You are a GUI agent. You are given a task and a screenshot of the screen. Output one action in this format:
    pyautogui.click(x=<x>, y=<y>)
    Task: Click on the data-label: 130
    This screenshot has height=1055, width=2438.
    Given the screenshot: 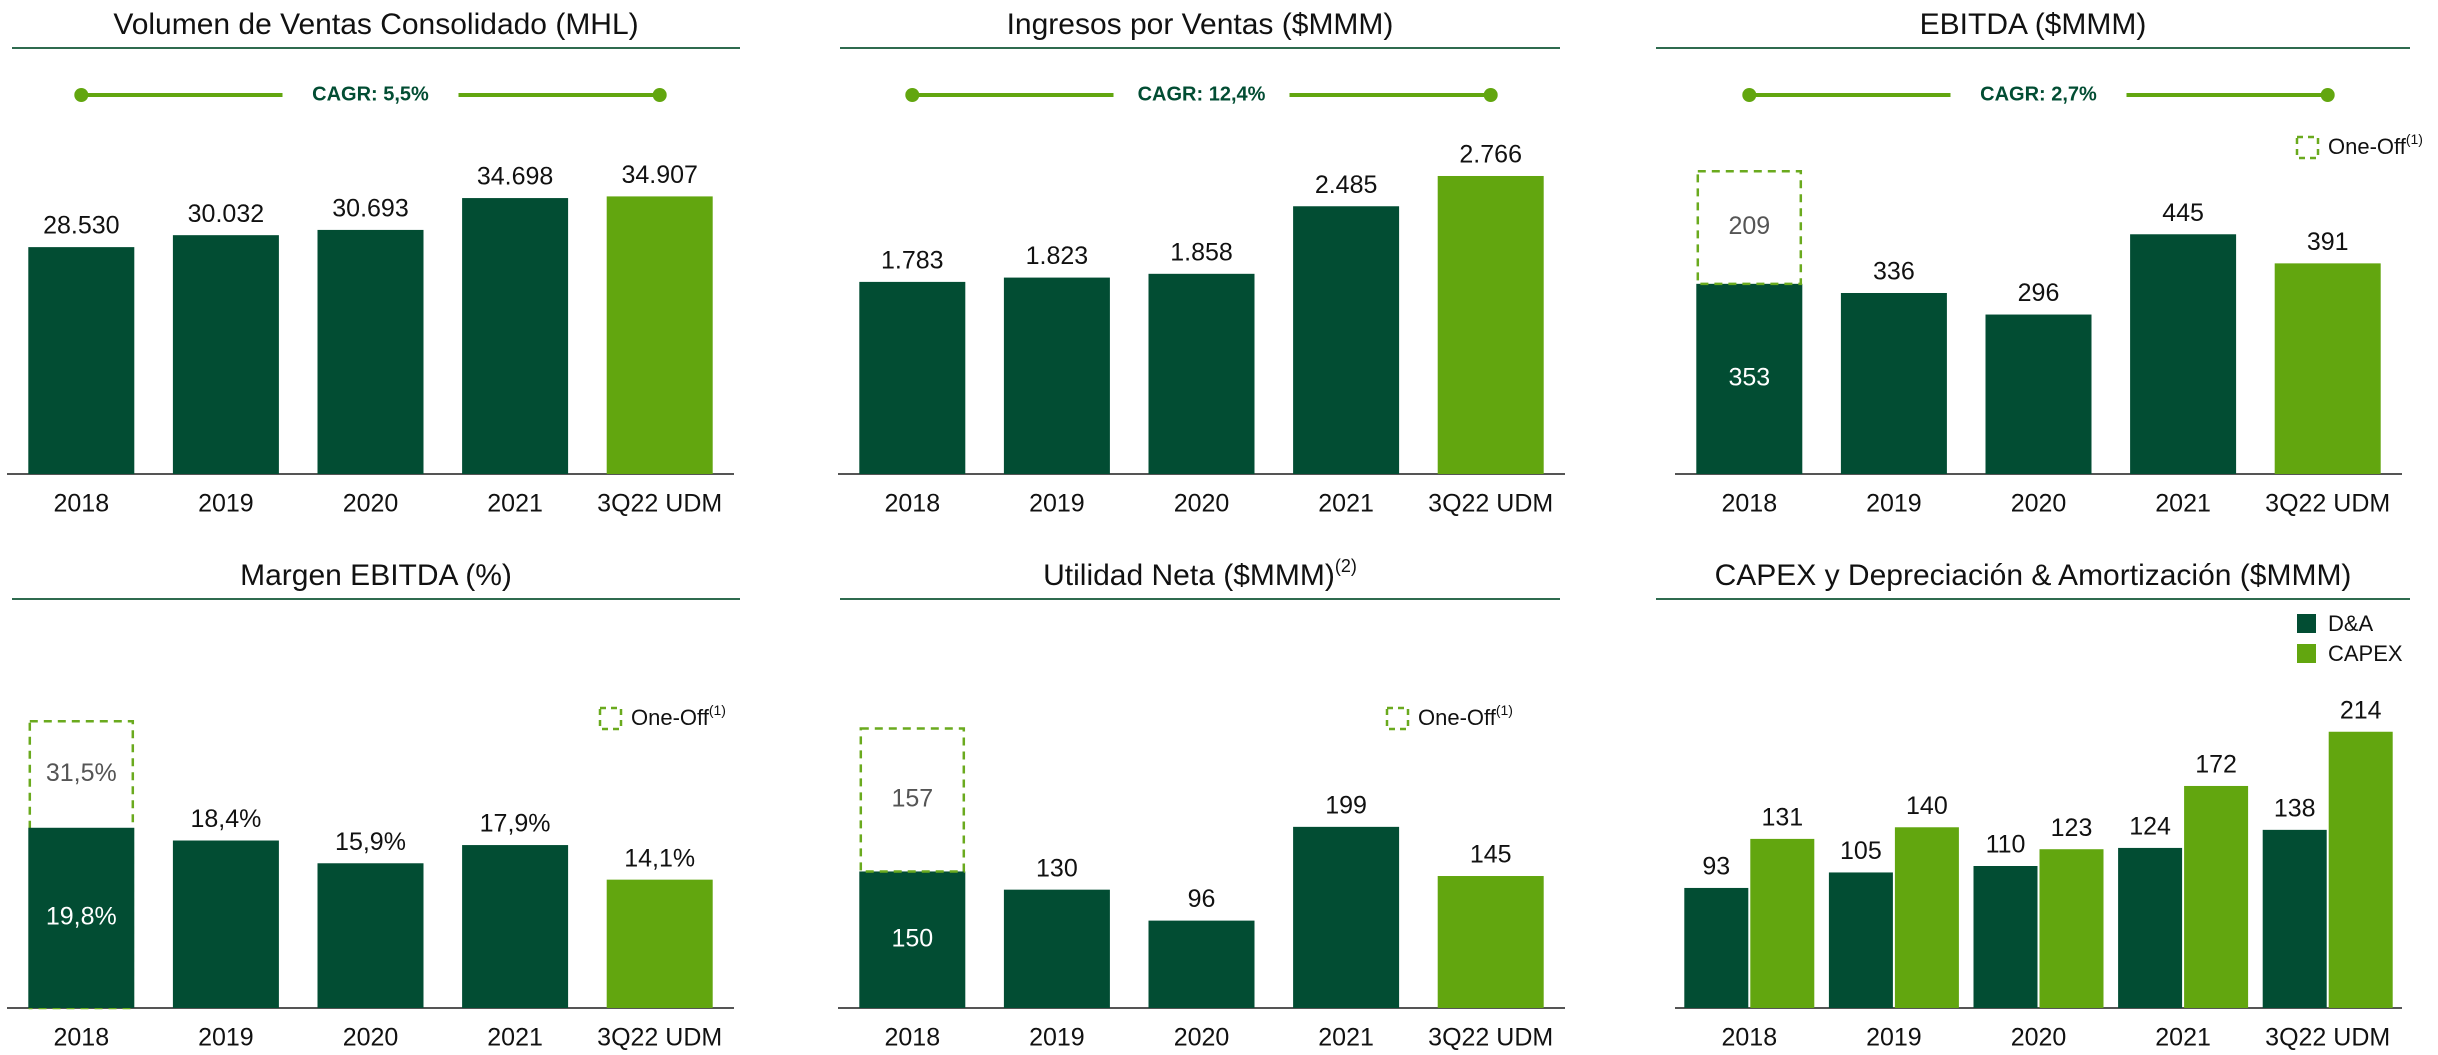 What is the action you would take?
    pyautogui.click(x=1057, y=868)
    